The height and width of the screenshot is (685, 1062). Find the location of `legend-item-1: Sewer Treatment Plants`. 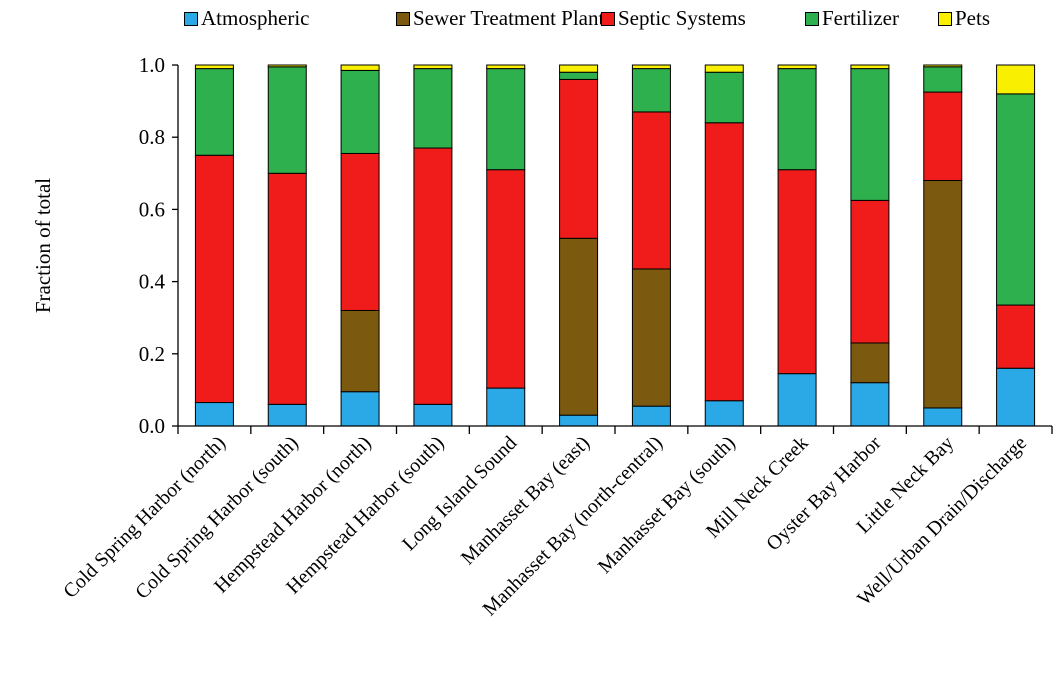

legend-item-1: Sewer Treatment Plants is located at coordinates (504, 18).